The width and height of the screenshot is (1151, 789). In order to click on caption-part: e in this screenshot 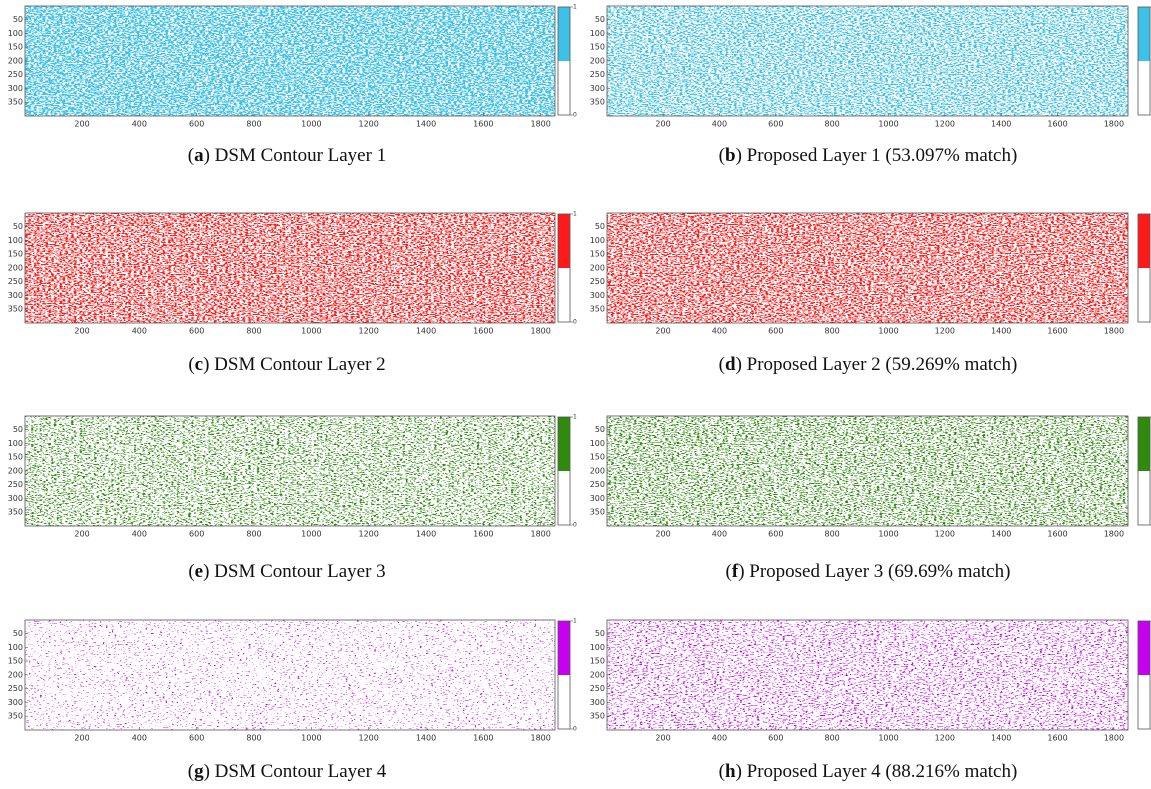, I will do `click(199, 571)`.